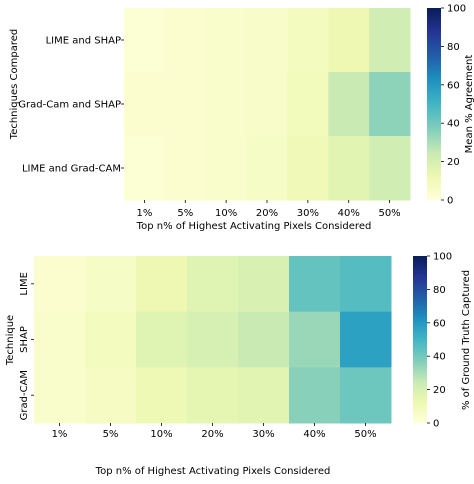  Describe the element at coordinates (83, 41) in the screenshot. I see `y-tick-label: LIME and SHAP` at that location.